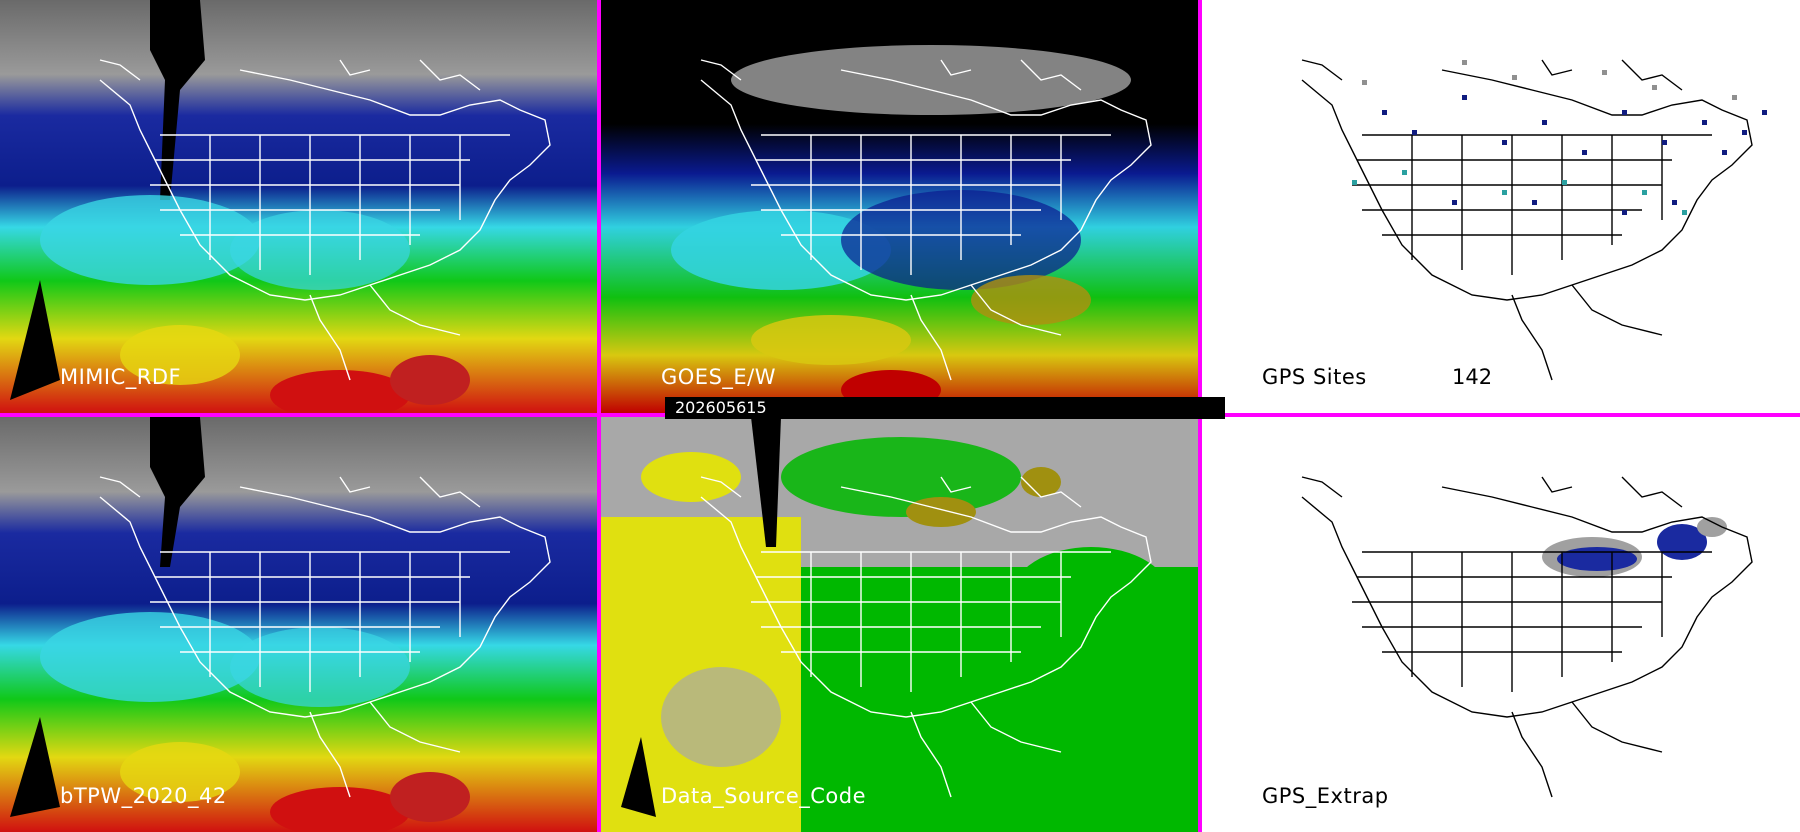 This screenshot has width=1800, height=832. I want to click on panel-label: MIMIC_RDF, so click(121, 377).